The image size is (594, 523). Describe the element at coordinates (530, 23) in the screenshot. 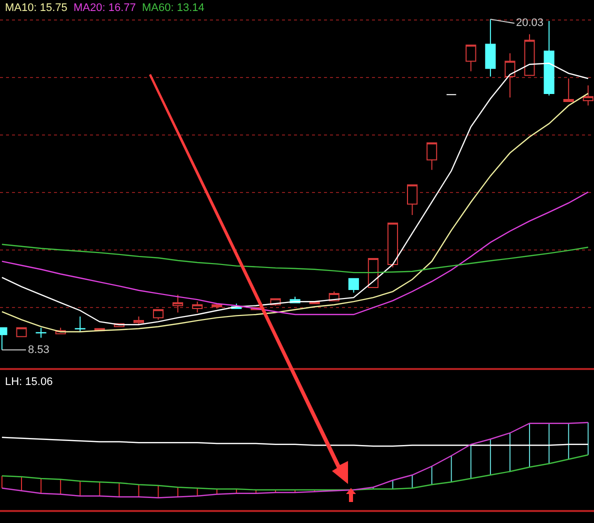

I see `annotation: 20.03` at that location.